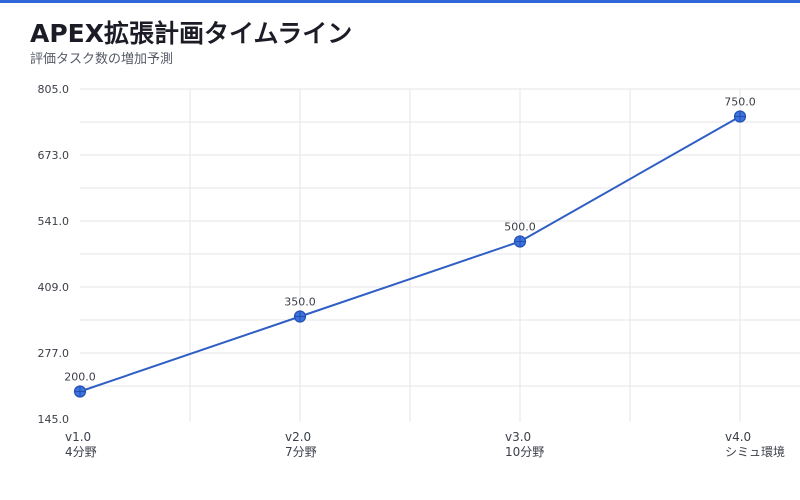  What do you see at coordinates (54, 254) in the screenshot?
I see `y-axis-ticks: 145.0 277.0 409.0 541.0 673.0 805.0` at bounding box center [54, 254].